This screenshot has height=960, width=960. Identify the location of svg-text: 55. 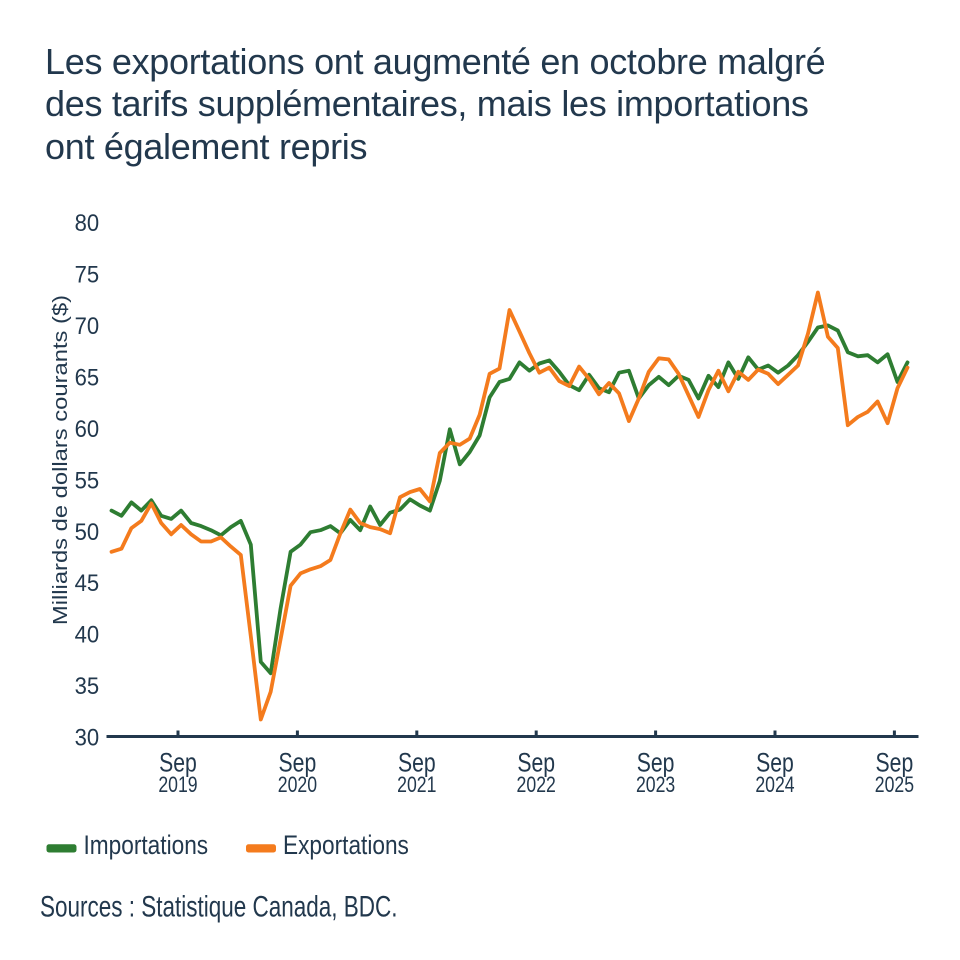
(87, 480).